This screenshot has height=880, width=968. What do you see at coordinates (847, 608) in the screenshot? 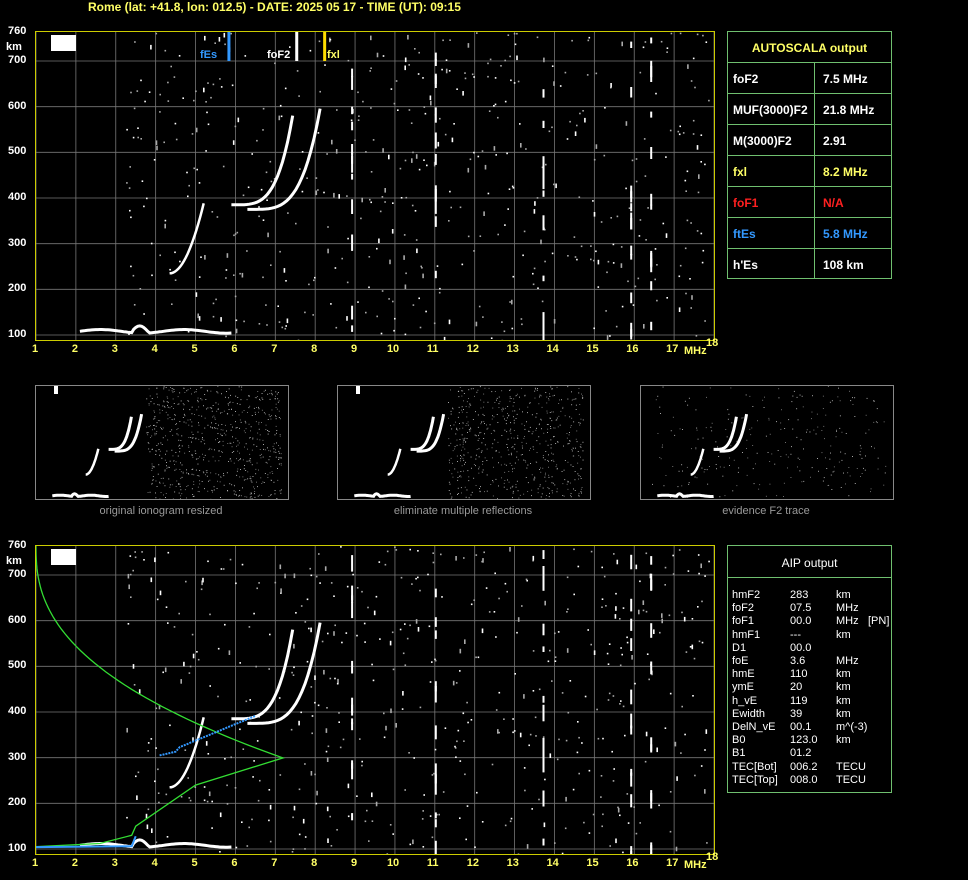
I see `aip-unit: MHz` at bounding box center [847, 608].